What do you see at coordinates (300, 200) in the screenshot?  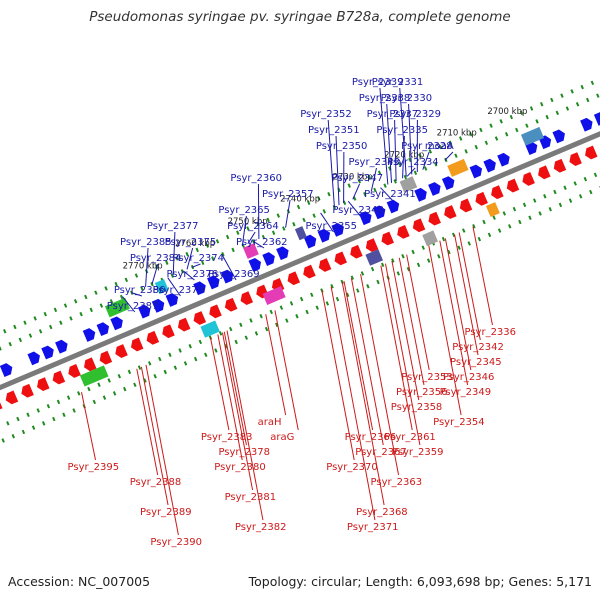 I see `kbp-tick-label: 2740 kbp` at bounding box center [300, 200].